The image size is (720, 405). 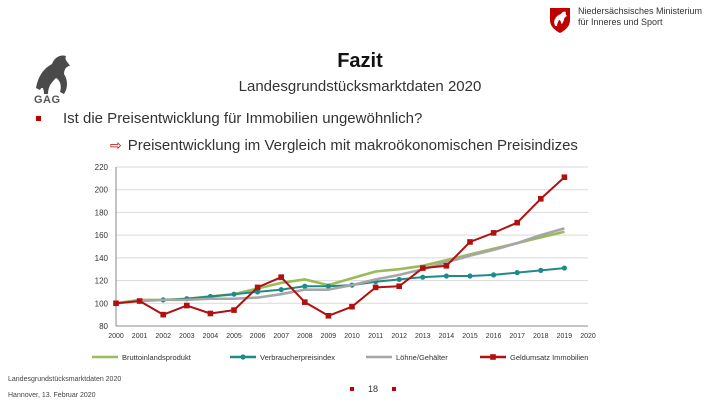 I want to click on page-number: 18, so click(x=373, y=389).